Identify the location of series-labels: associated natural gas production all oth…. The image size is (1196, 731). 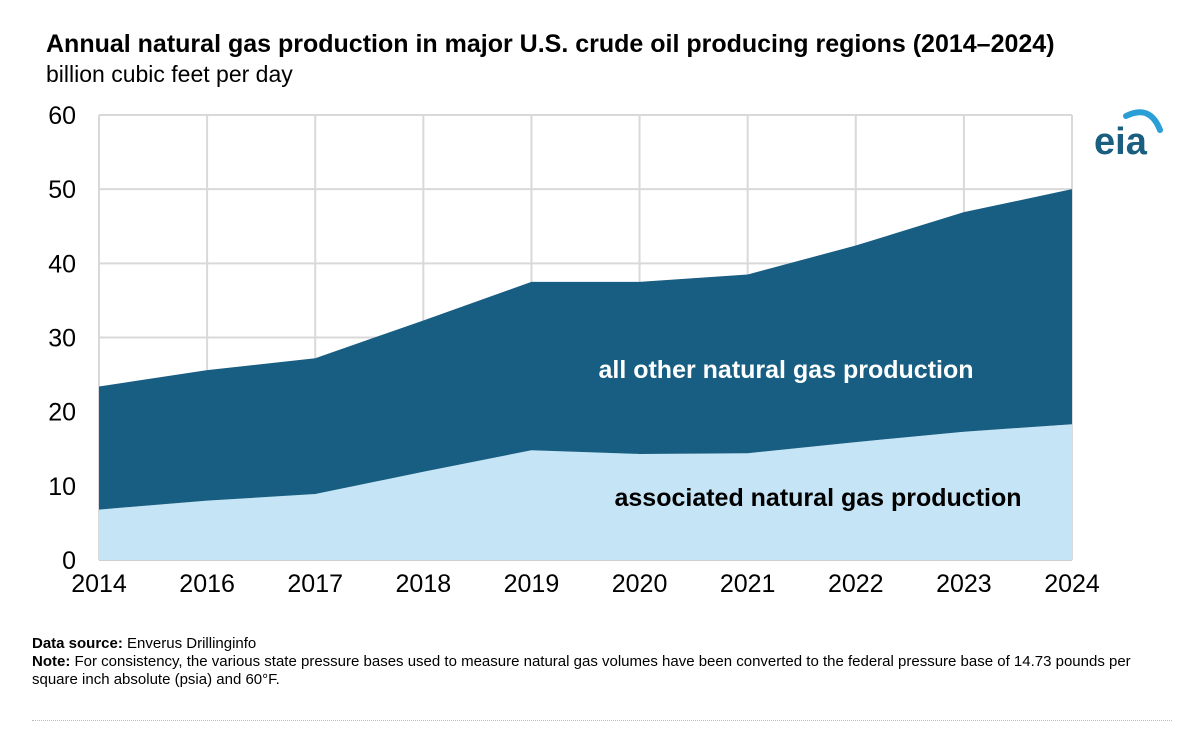
(809, 434).